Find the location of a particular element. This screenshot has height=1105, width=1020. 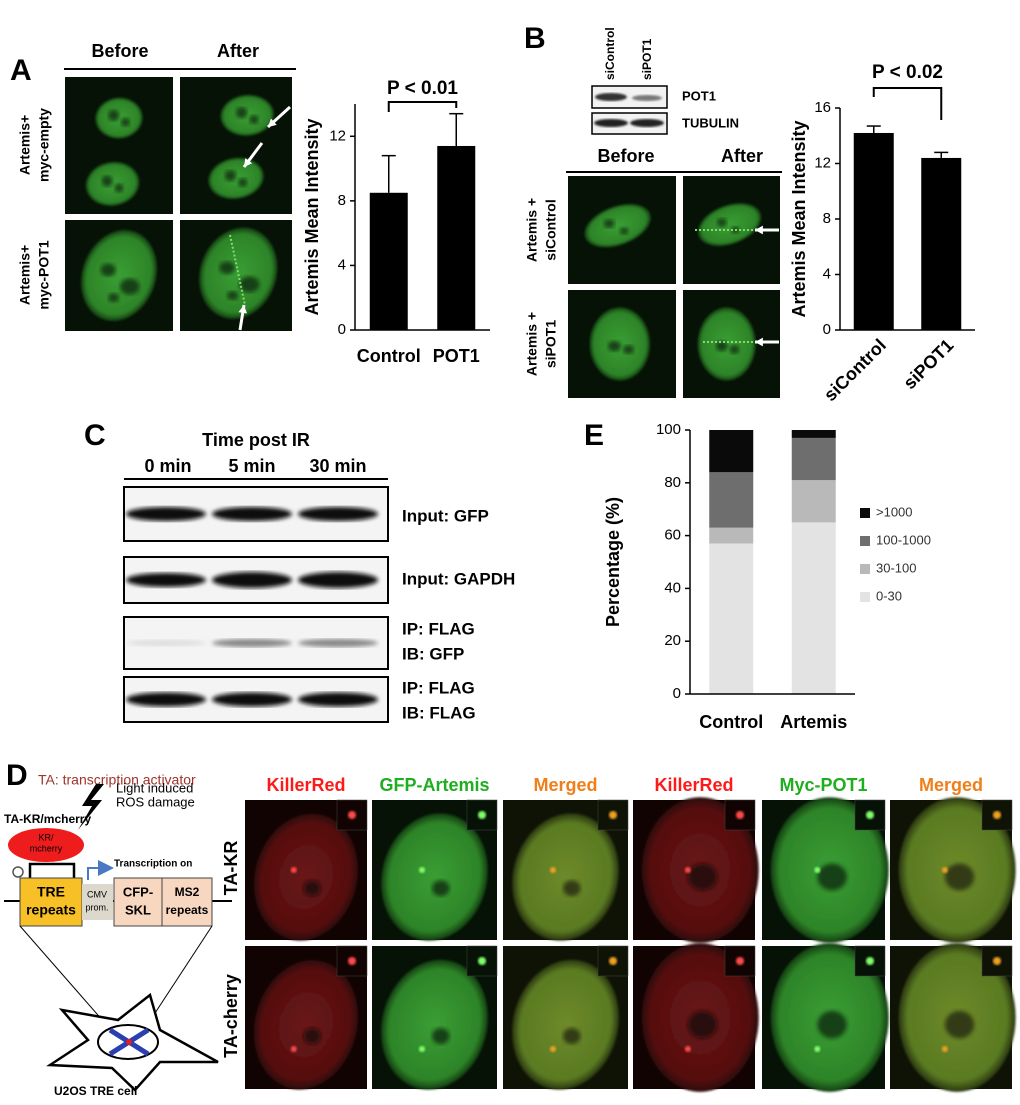

row-label: siControl is located at coordinates (551, 229).